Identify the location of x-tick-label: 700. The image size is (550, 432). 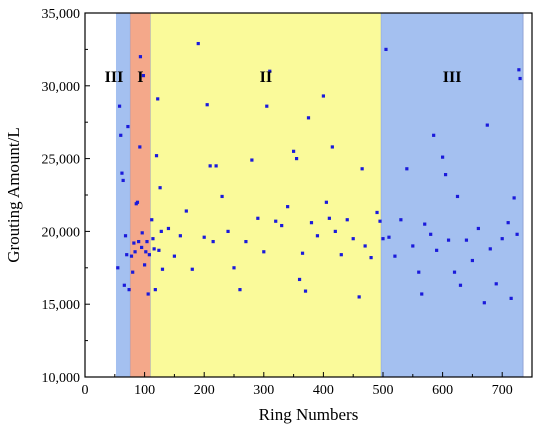
(502, 390).